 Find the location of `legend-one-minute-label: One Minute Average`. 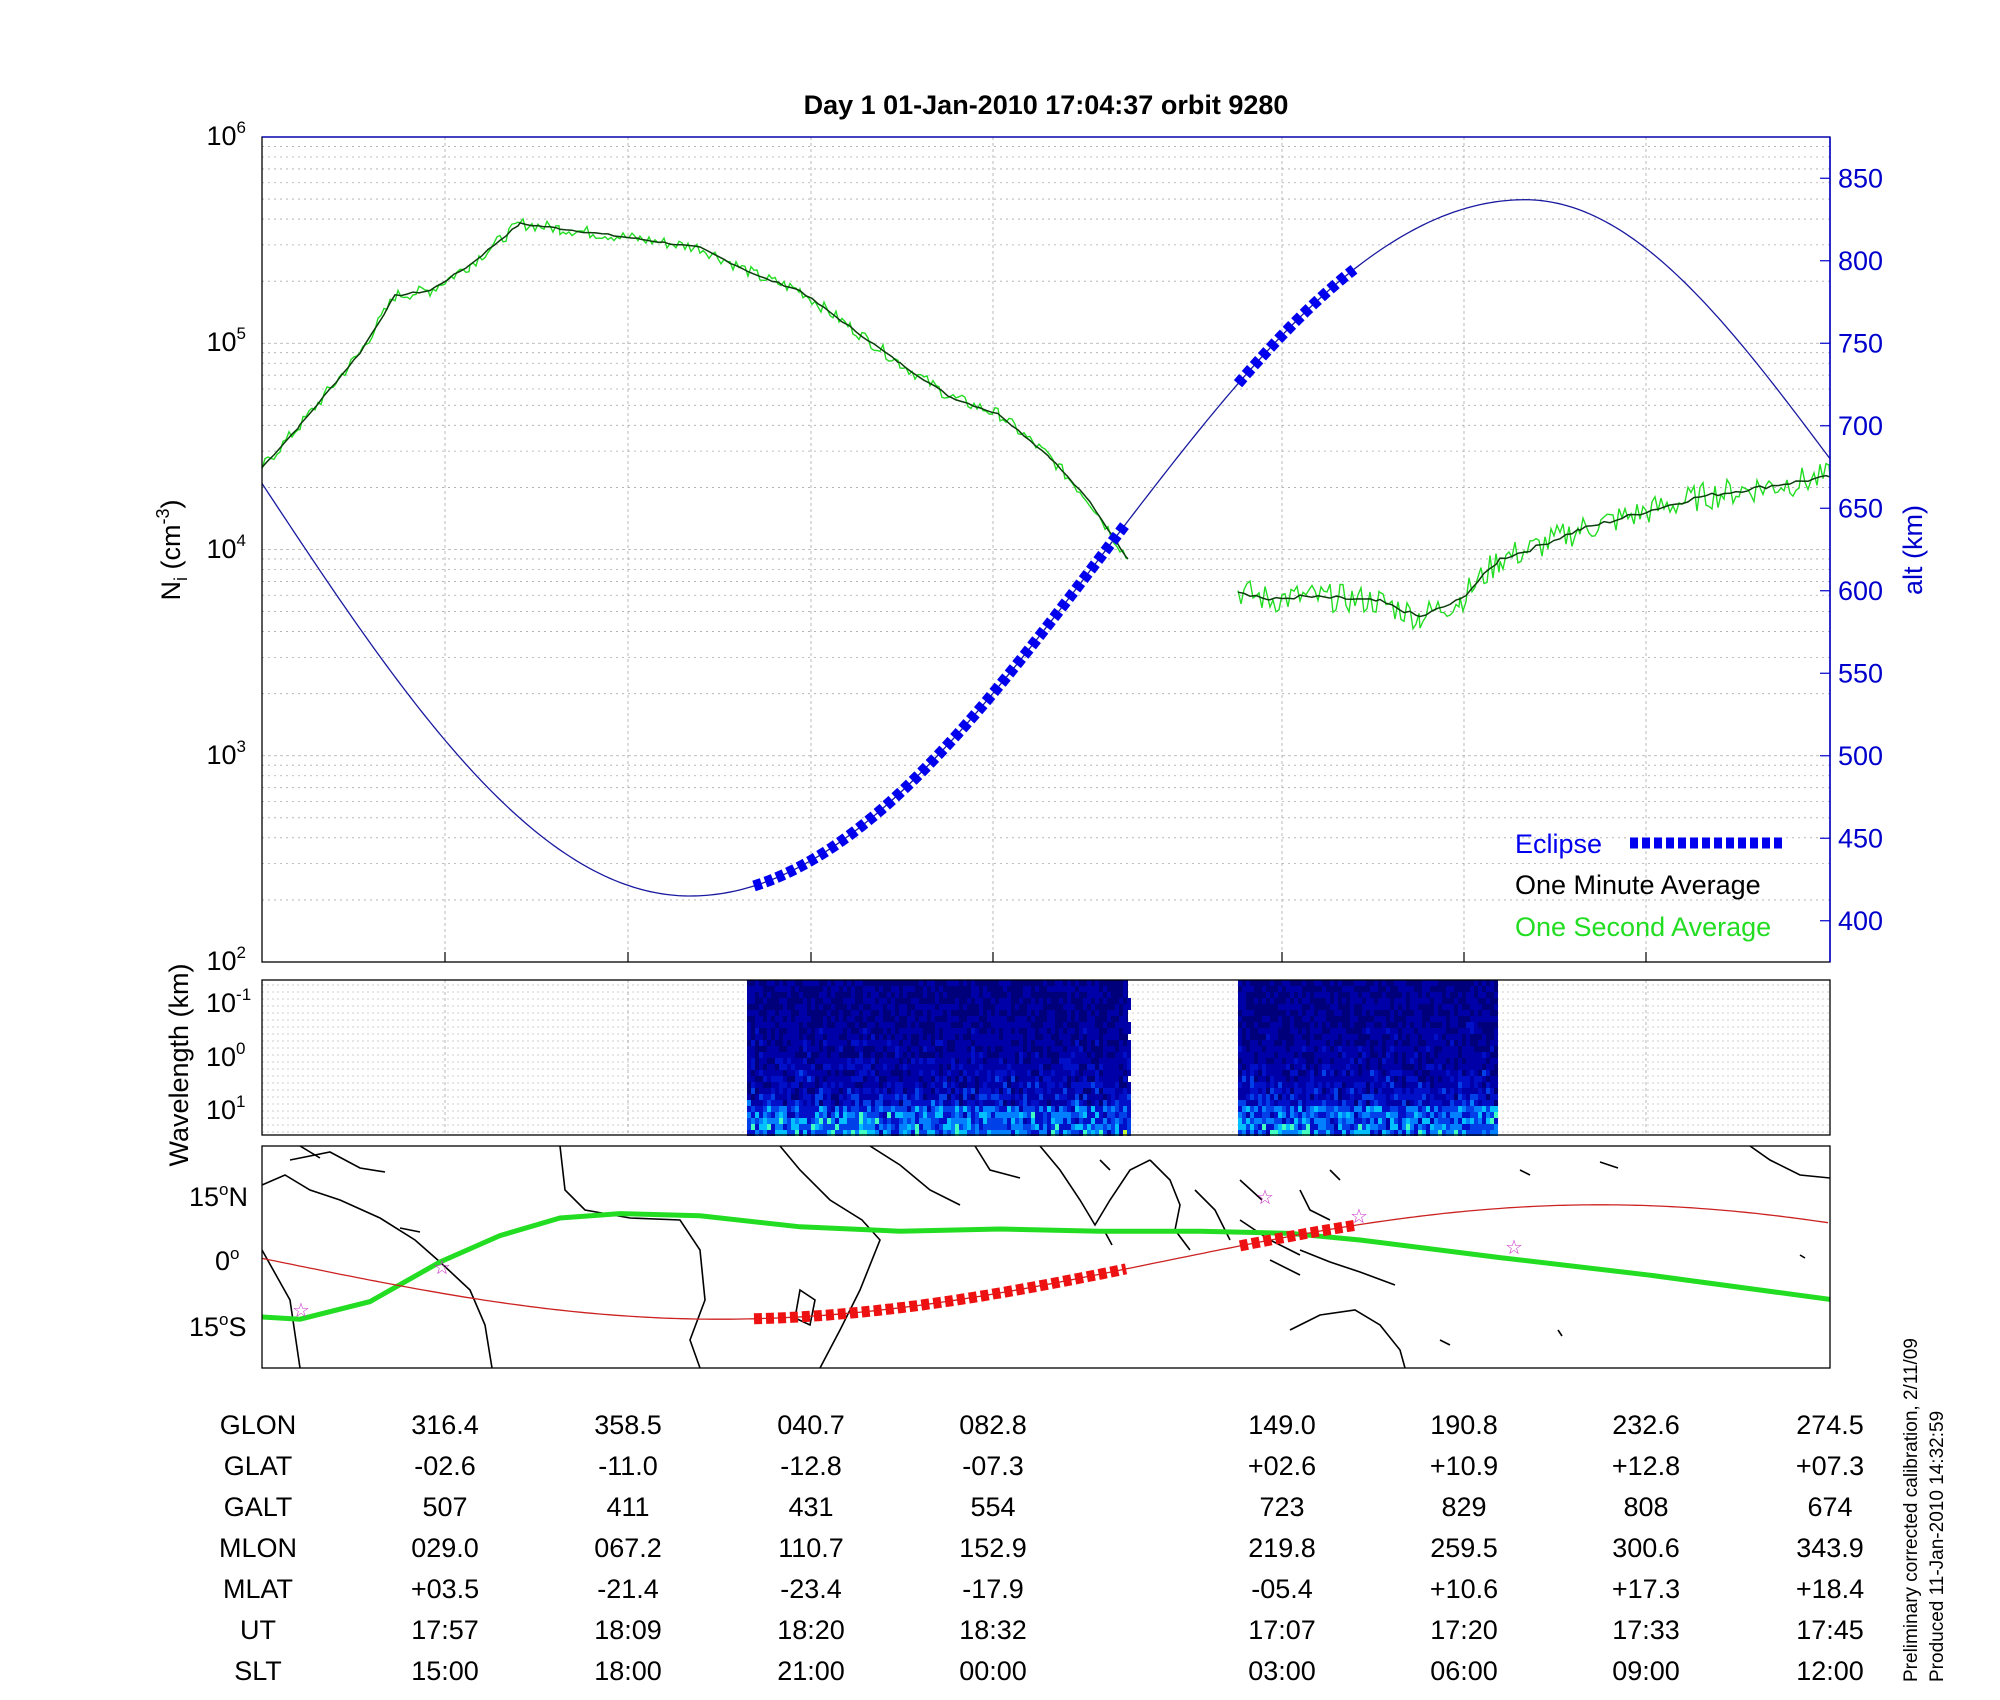

legend-one-minute-label: One Minute Average is located at coordinates (1638, 885).